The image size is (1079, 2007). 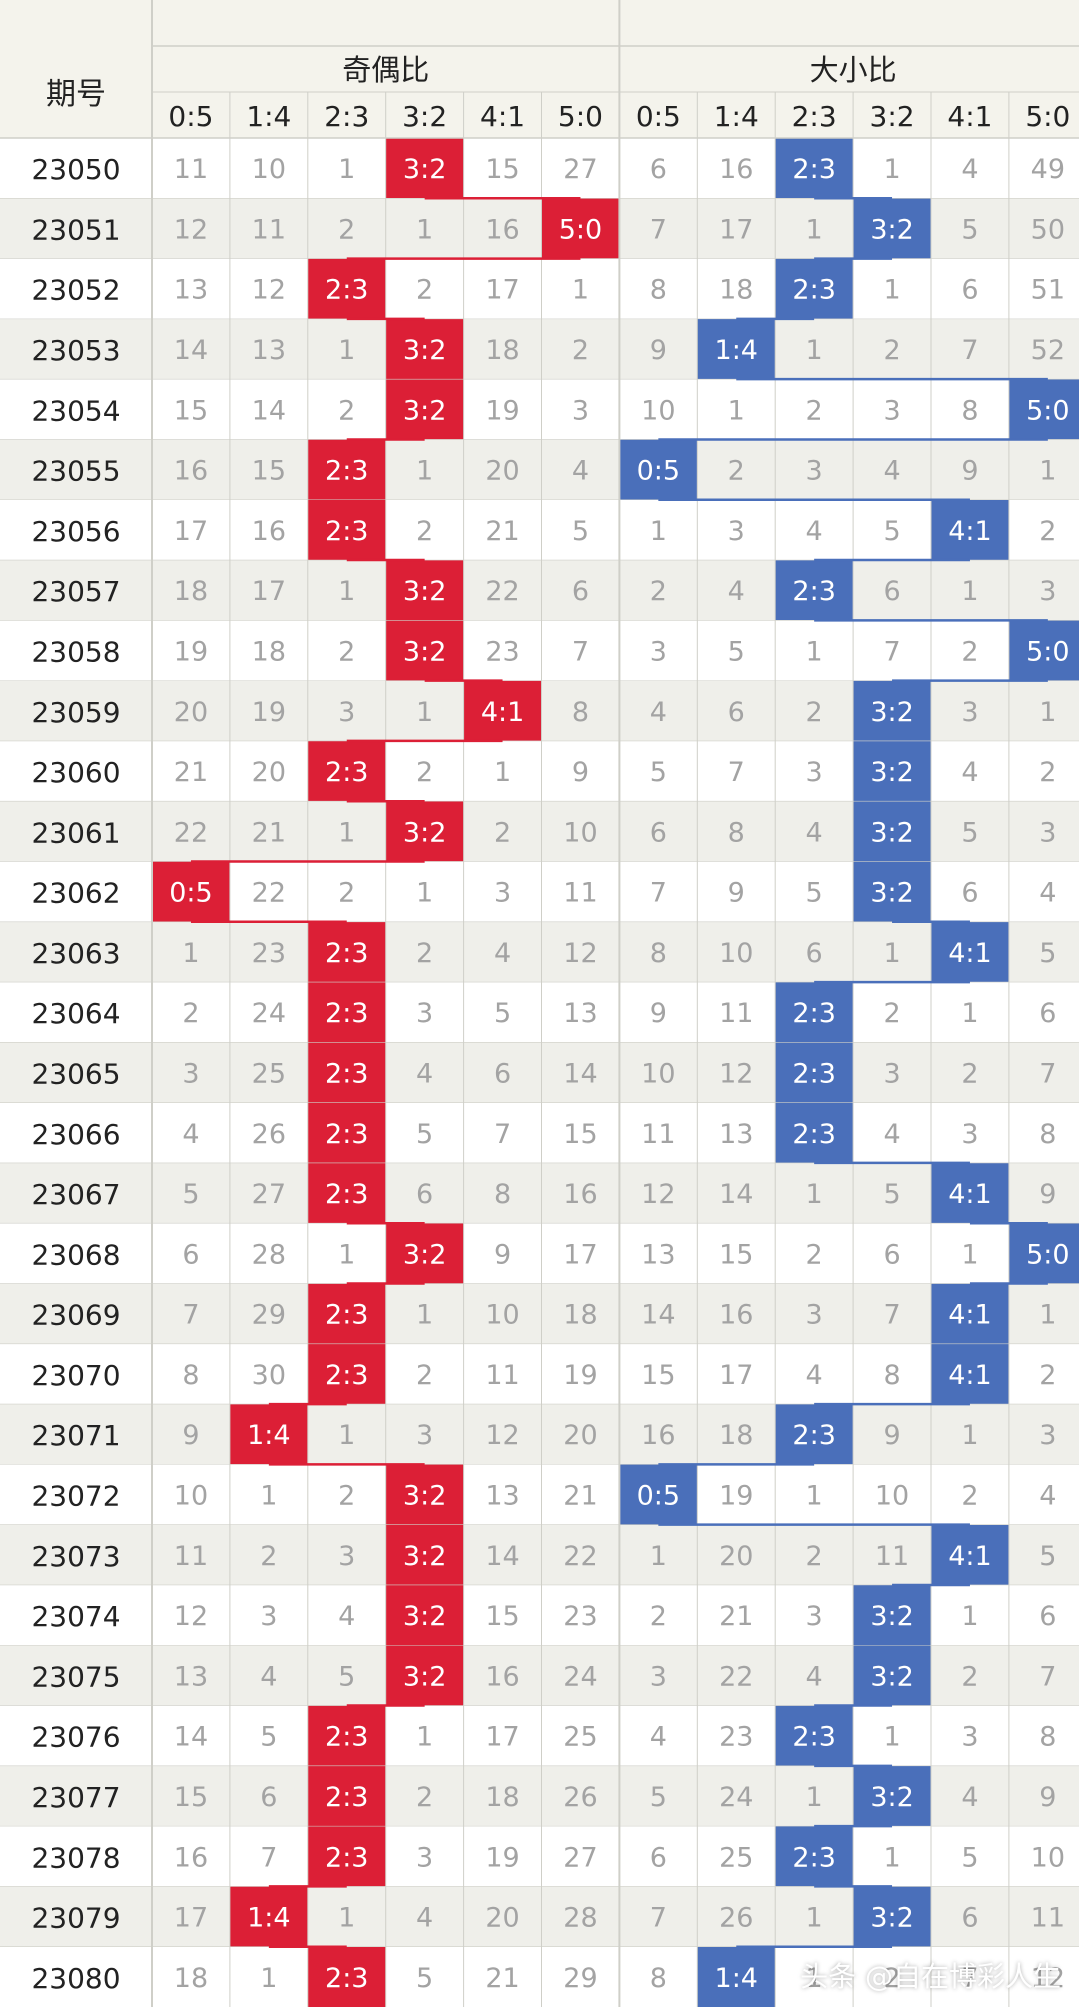 I want to click on column-header-1-5: 5:0, so click(x=1047, y=116).